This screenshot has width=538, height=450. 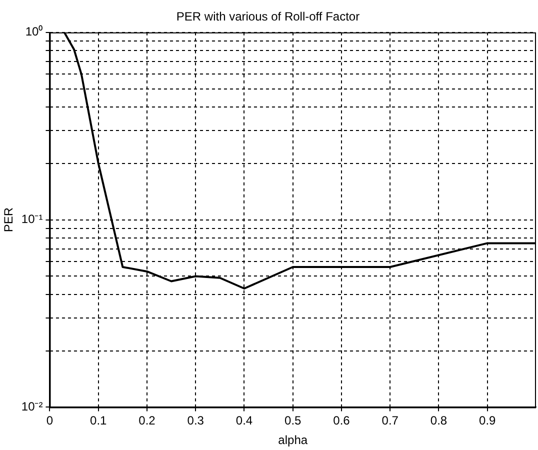 What do you see at coordinates (147, 421) in the screenshot?
I see `x-tick-label: 0.2` at bounding box center [147, 421].